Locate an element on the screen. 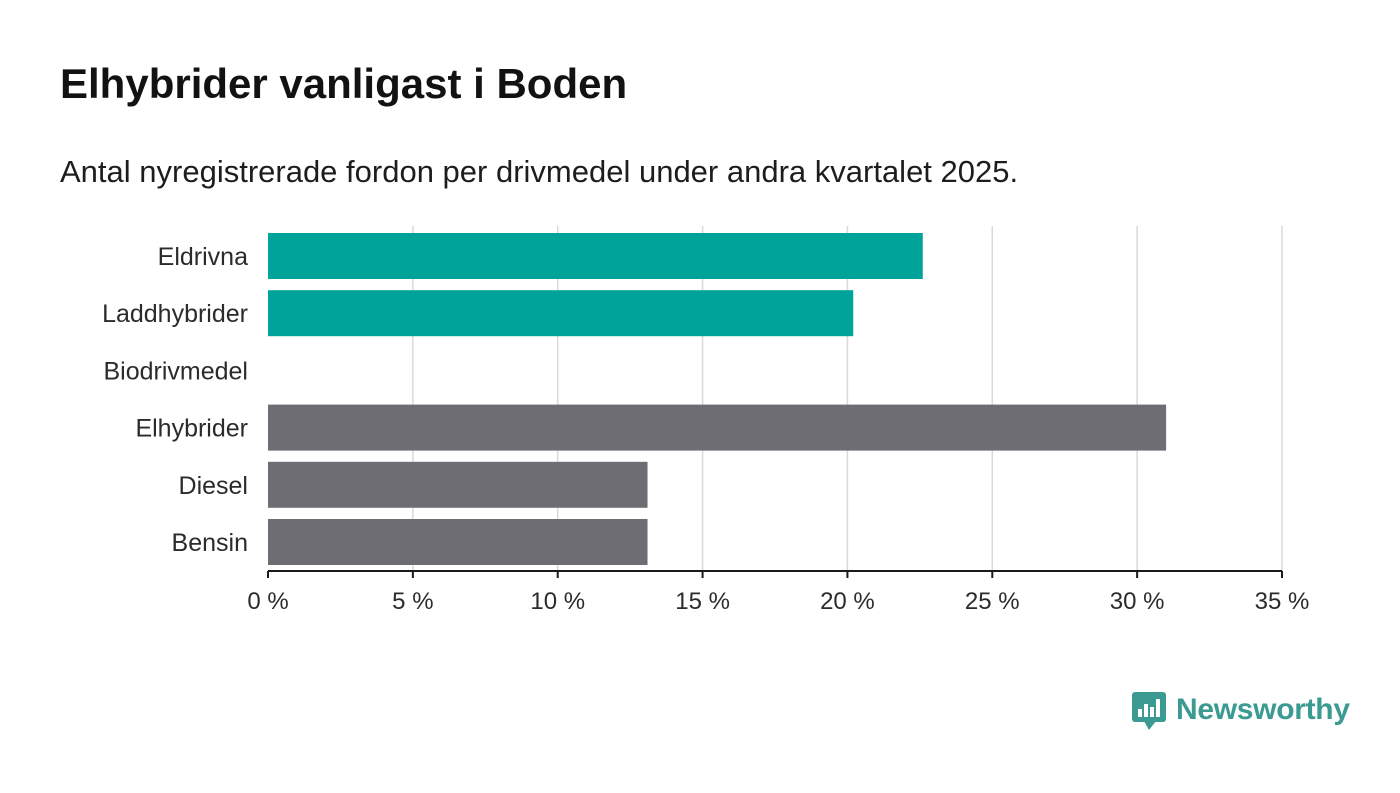  category-label: Diesel is located at coordinates (213, 486).